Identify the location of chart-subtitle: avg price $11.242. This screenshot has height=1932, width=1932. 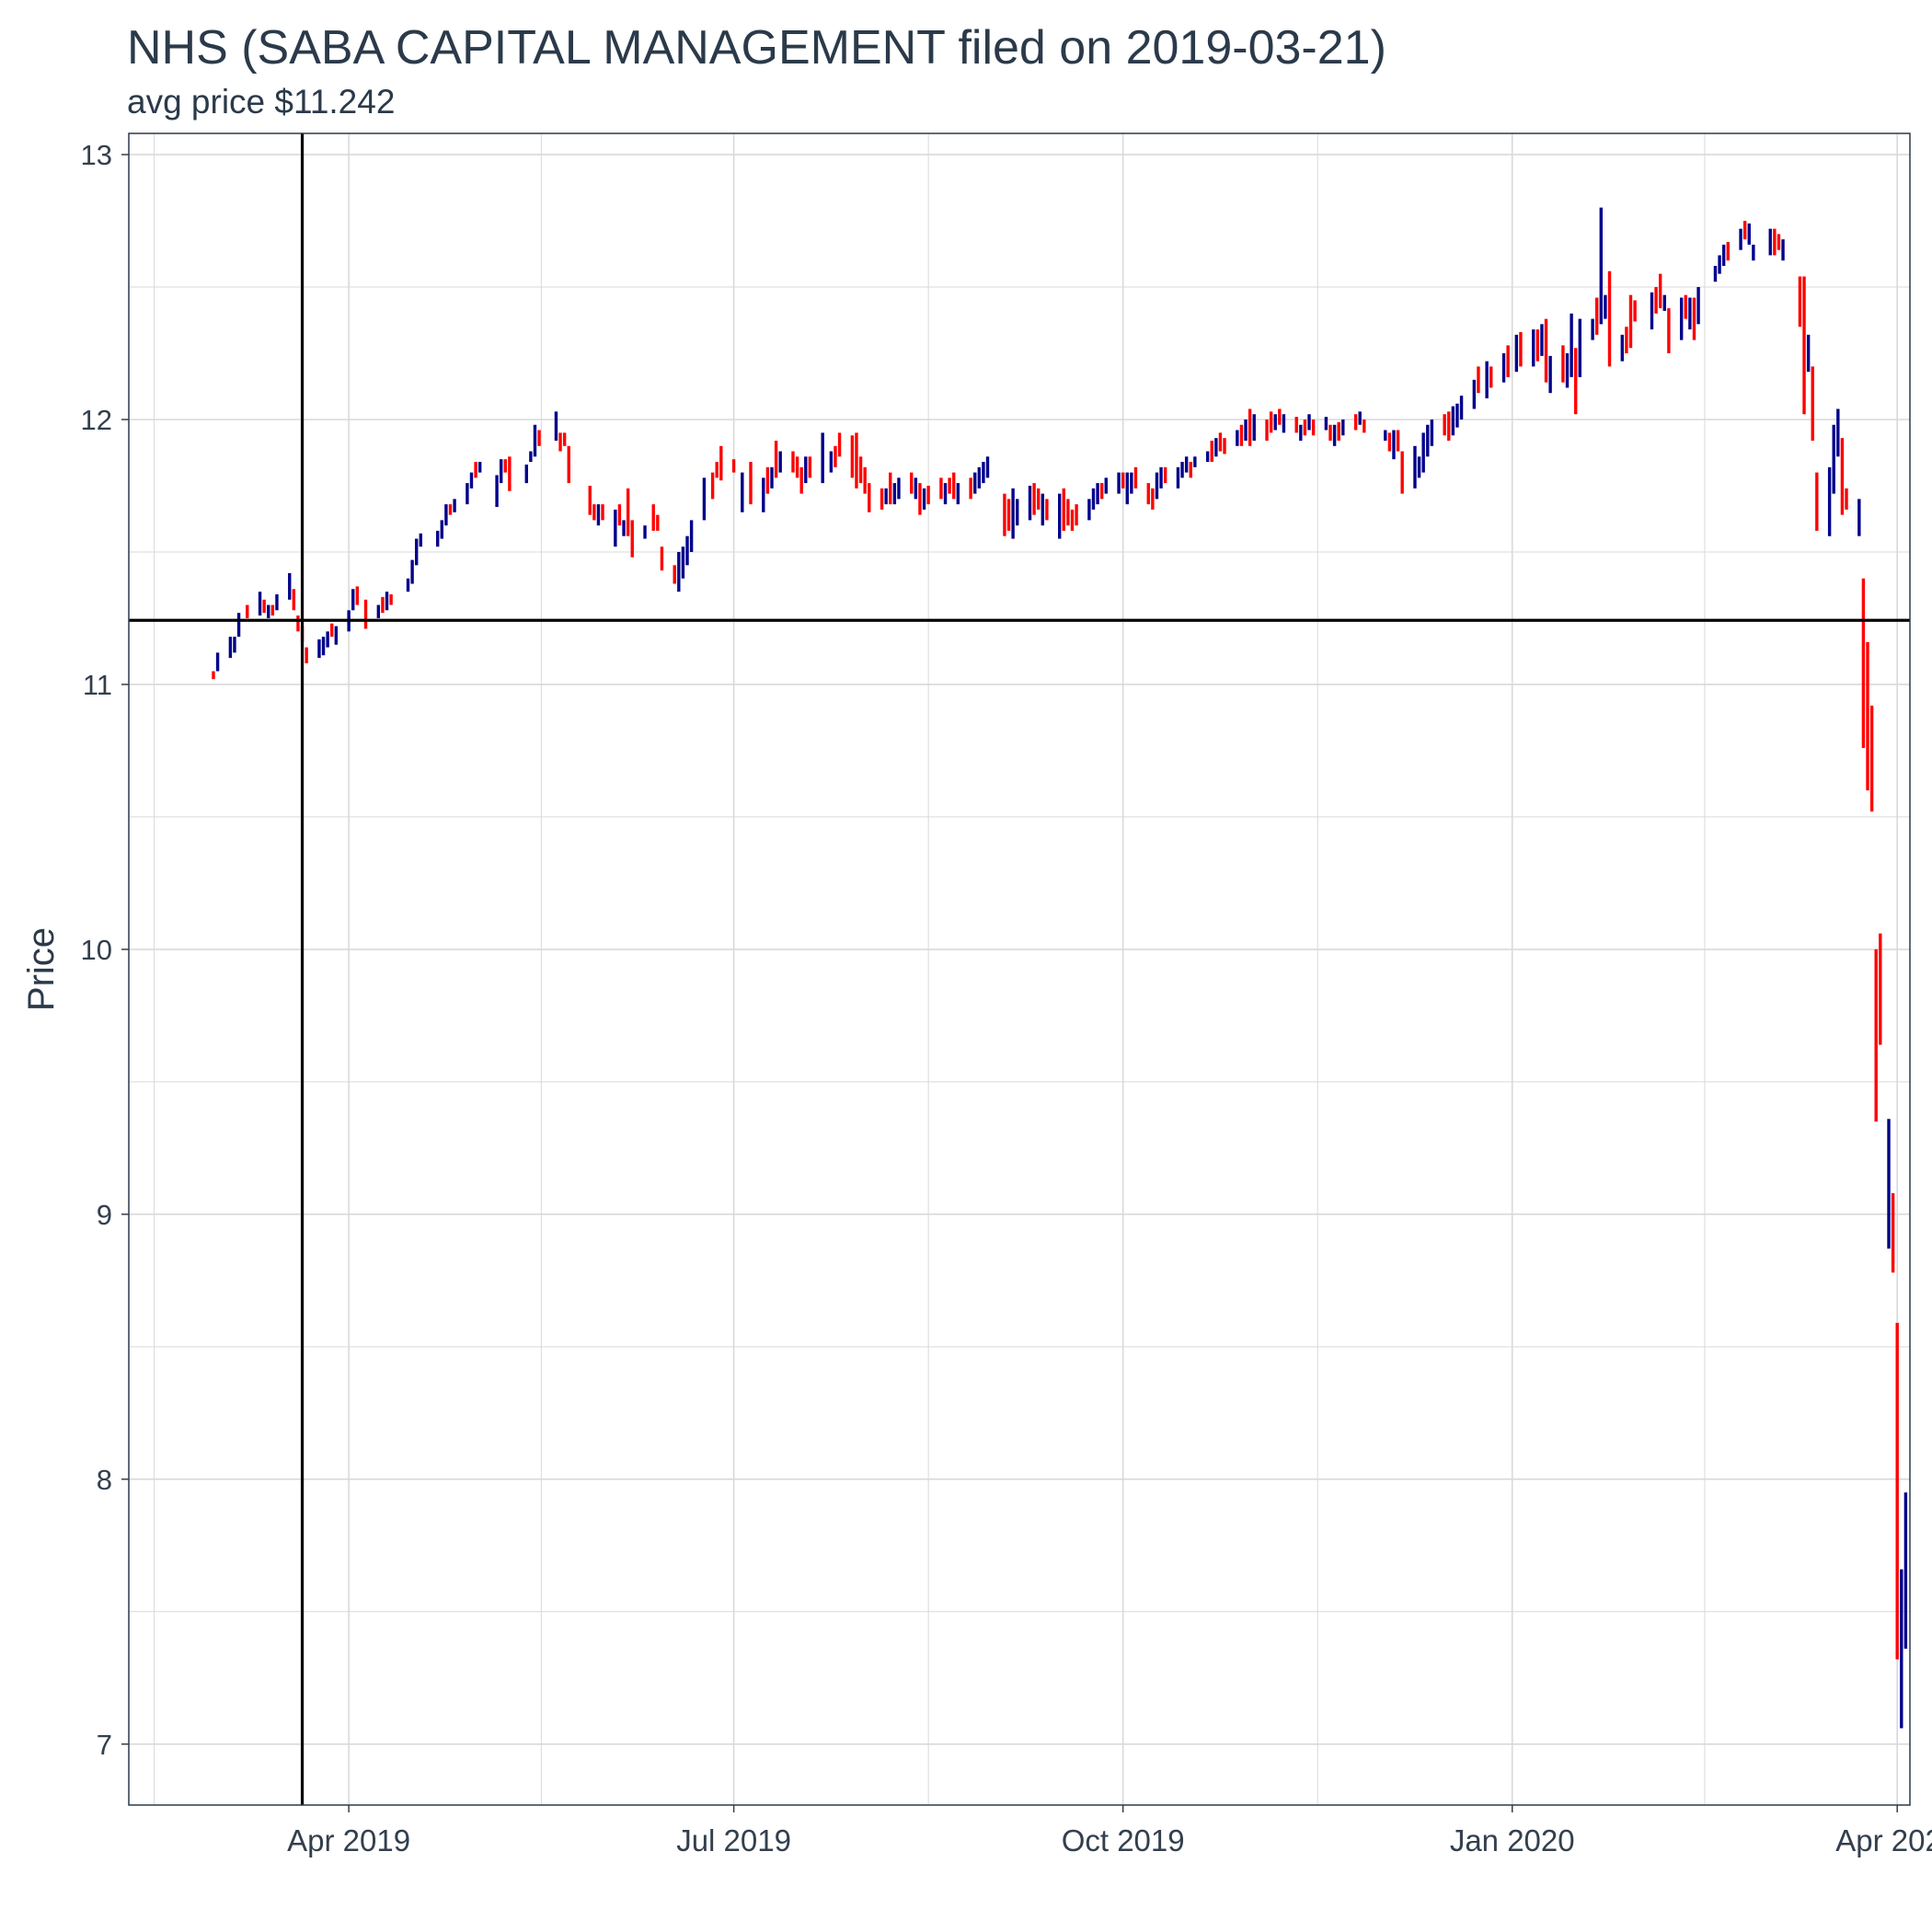
(261, 102).